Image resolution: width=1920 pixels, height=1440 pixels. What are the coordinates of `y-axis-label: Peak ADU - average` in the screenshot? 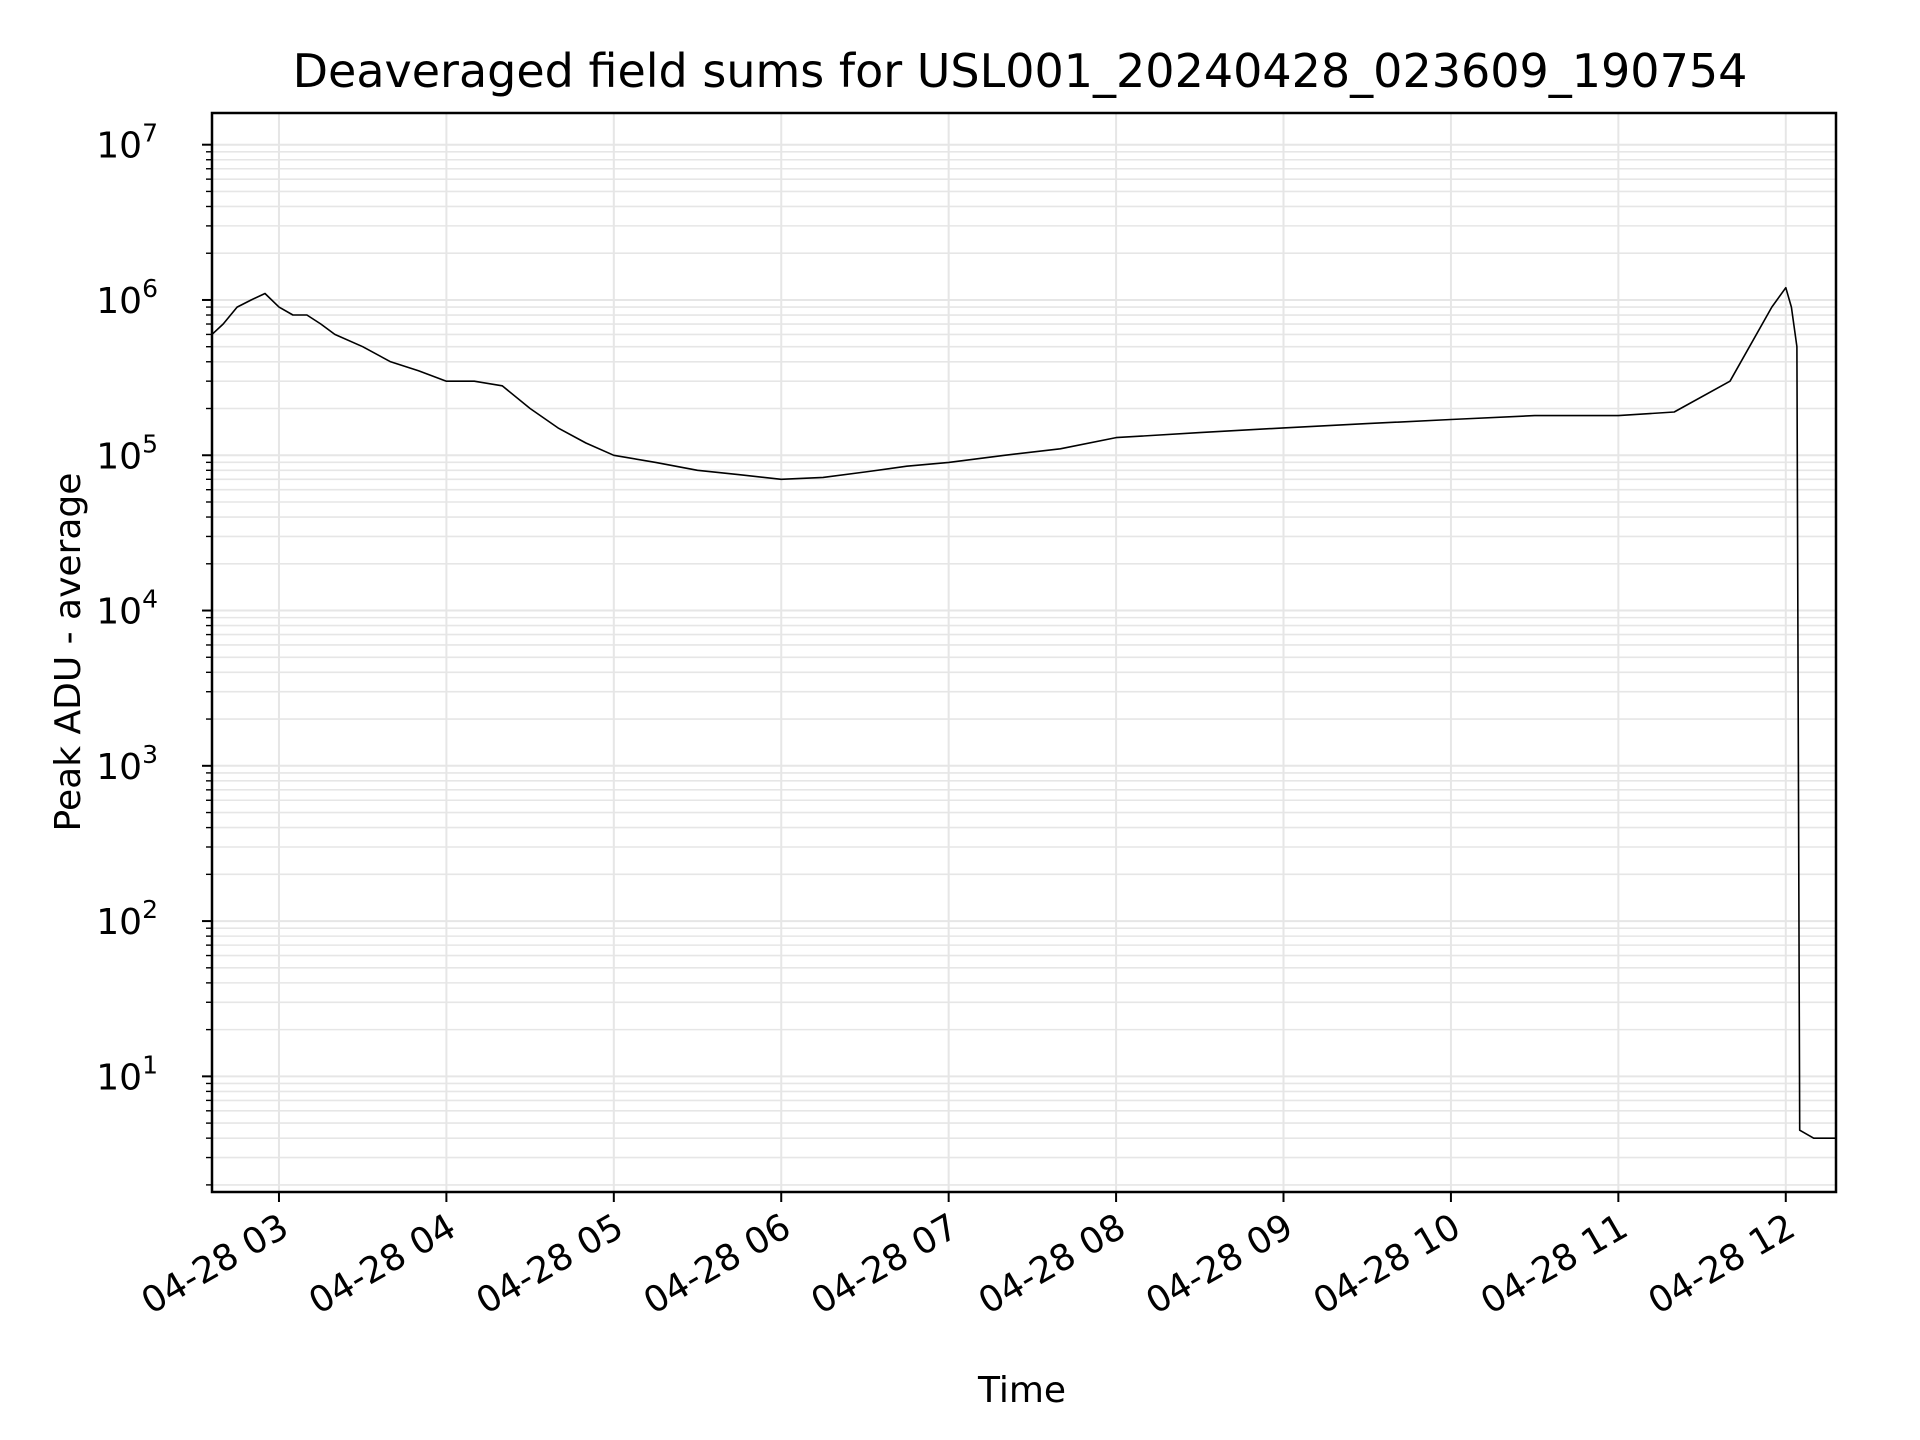 It's located at (68, 652).